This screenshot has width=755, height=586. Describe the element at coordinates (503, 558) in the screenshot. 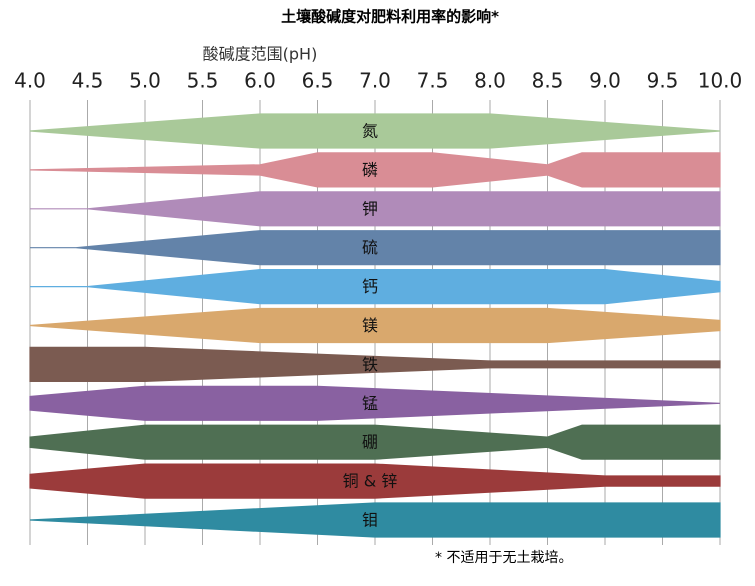

I see `footnote: * 不适用于无土栽培。` at that location.